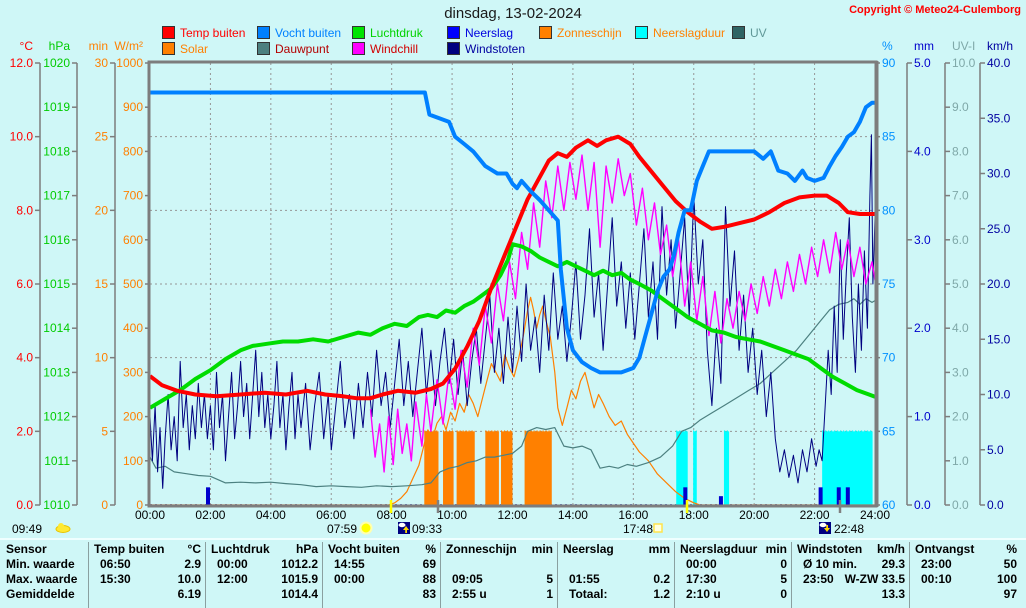 Image resolution: width=1026 pixels, height=608 pixels. Describe the element at coordinates (701, 579) in the screenshot. I see `table-cell-time: 17:30` at that location.